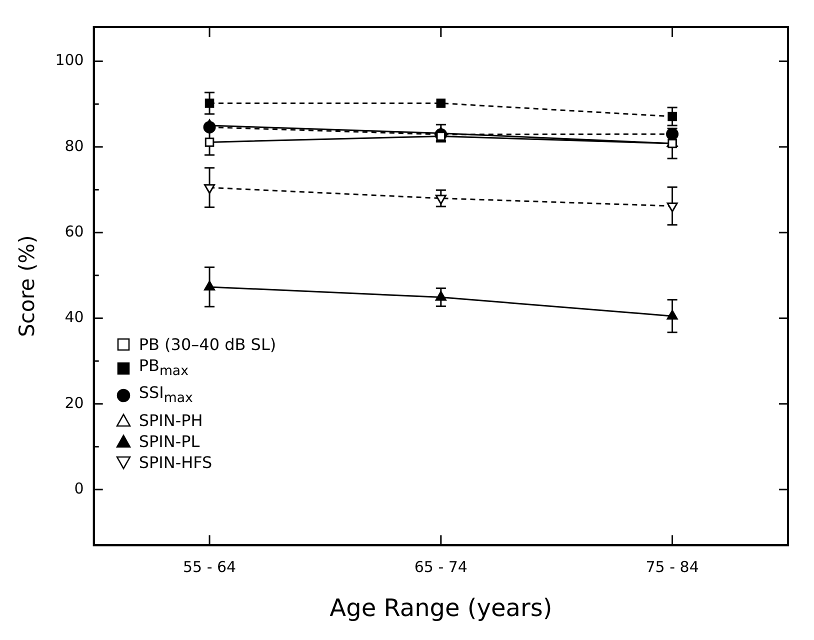 This screenshot has height=640, width=814. What do you see at coordinates (69, 60) in the screenshot?
I see `y-tick-label: 100` at bounding box center [69, 60].